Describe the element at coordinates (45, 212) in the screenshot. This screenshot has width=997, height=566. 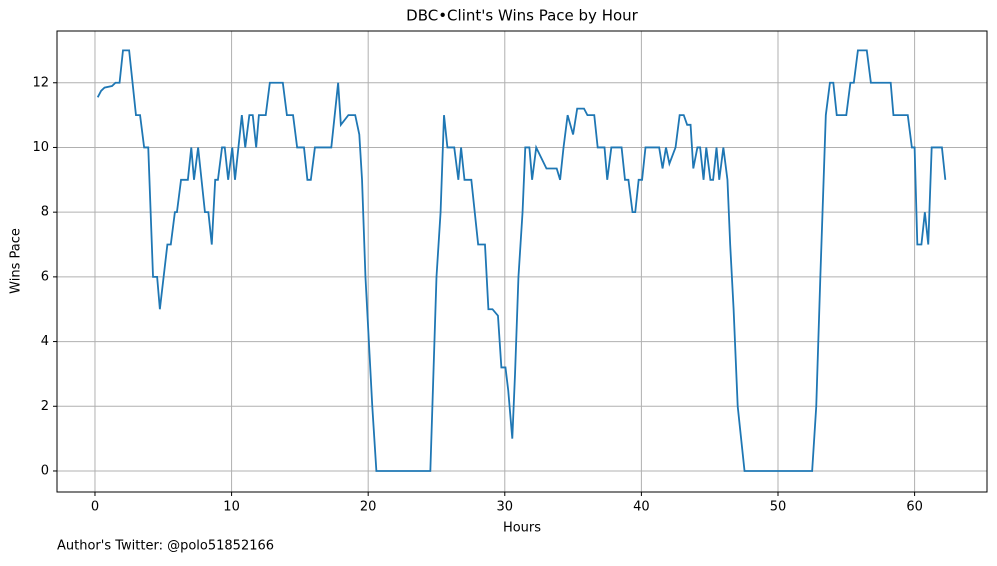
I see `y-tick-label: 8` at that location.